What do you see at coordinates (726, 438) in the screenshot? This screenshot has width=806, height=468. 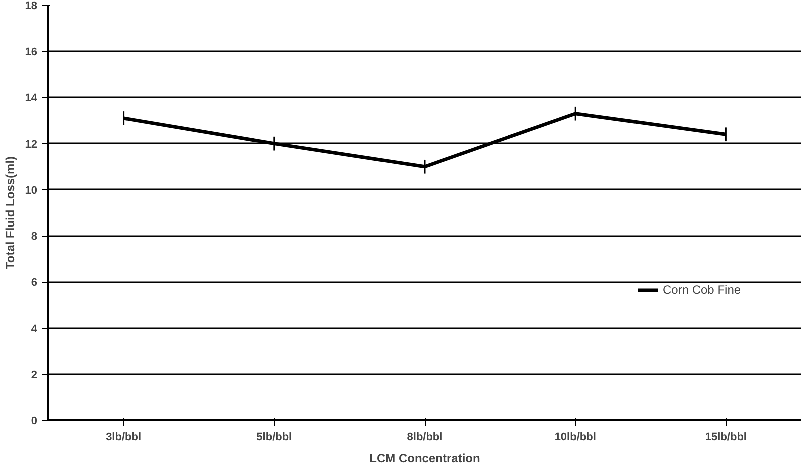 I see `x-tick-label: 15lb/bbl` at bounding box center [726, 438].